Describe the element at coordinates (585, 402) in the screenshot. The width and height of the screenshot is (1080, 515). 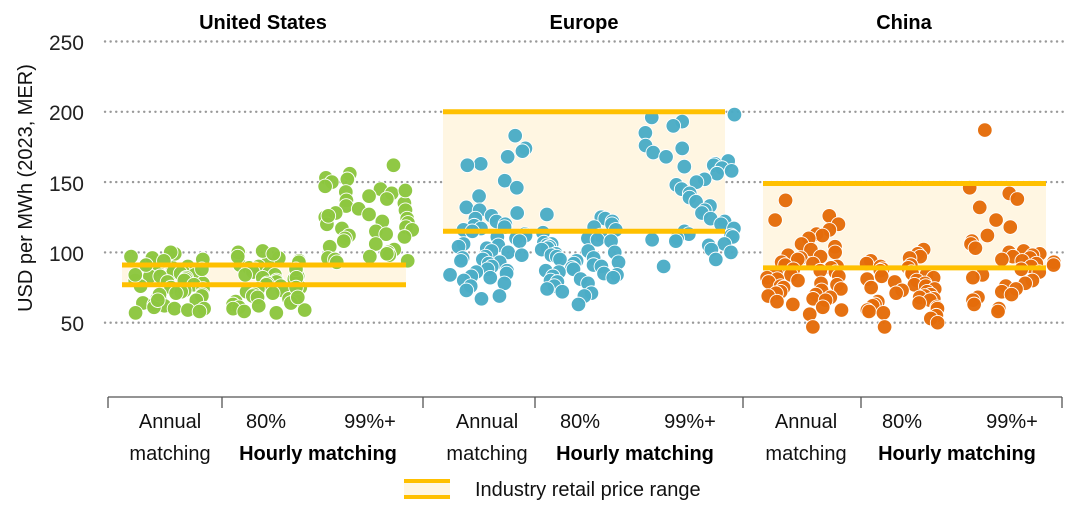
I see `x-axis` at that location.